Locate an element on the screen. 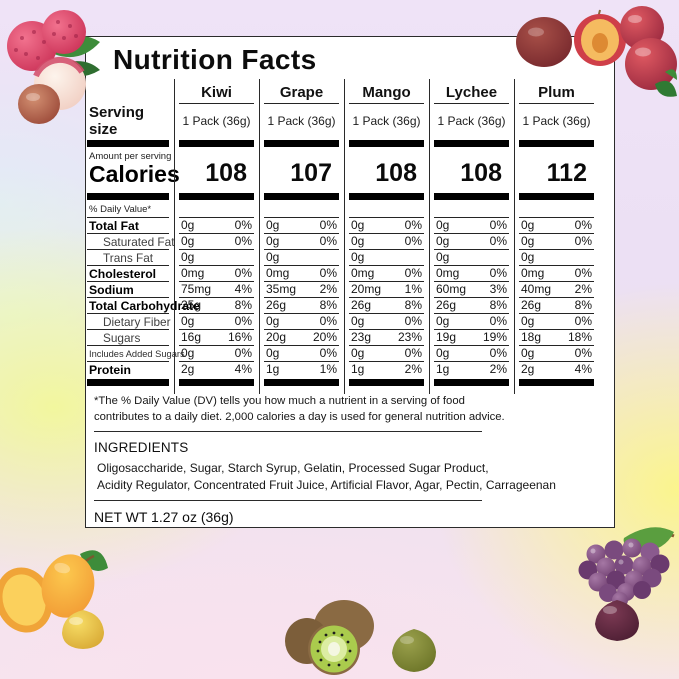 The width and height of the screenshot is (679, 679). calories-value: 107 is located at coordinates (311, 173).